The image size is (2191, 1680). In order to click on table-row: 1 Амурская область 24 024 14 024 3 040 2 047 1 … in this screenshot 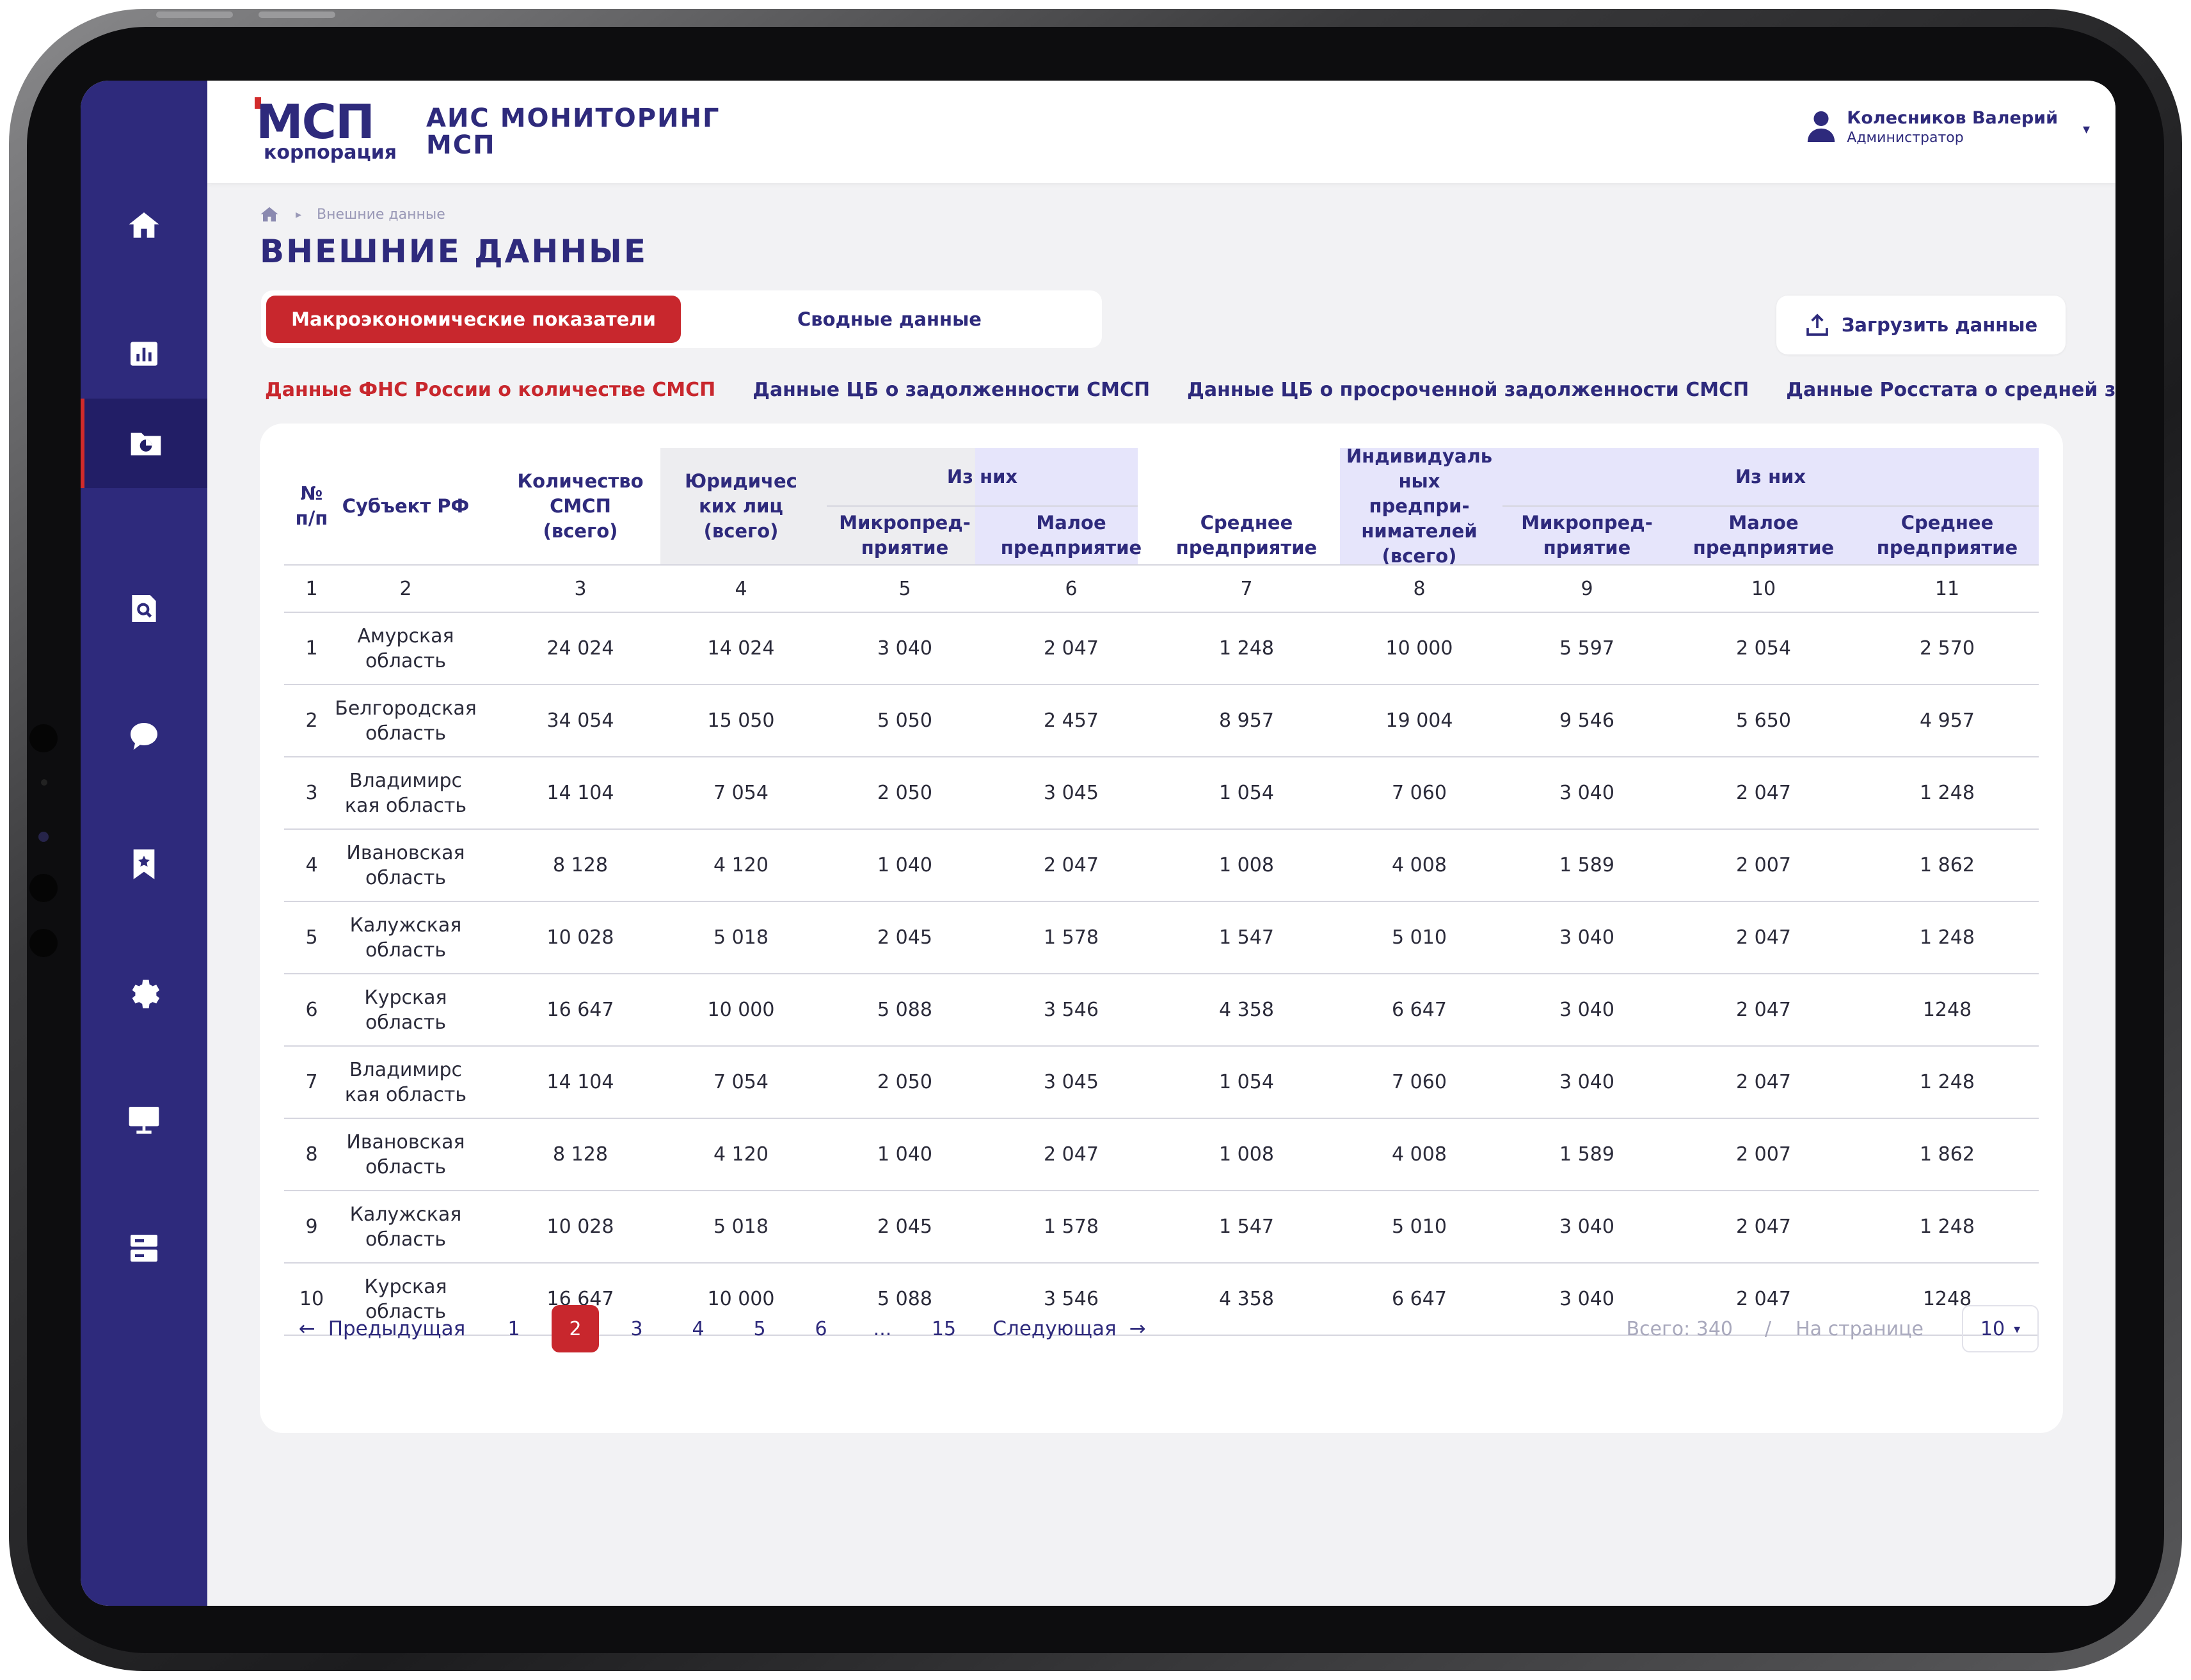, I will do `click(1162, 649)`.